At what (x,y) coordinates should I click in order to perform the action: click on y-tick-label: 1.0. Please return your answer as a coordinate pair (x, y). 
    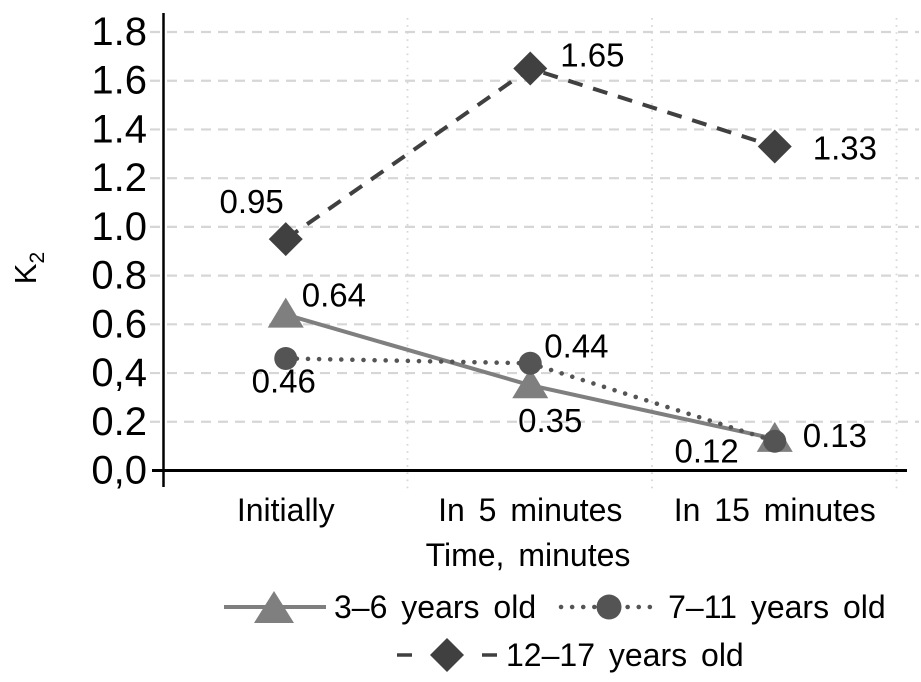
    Looking at the image, I should click on (119, 227).